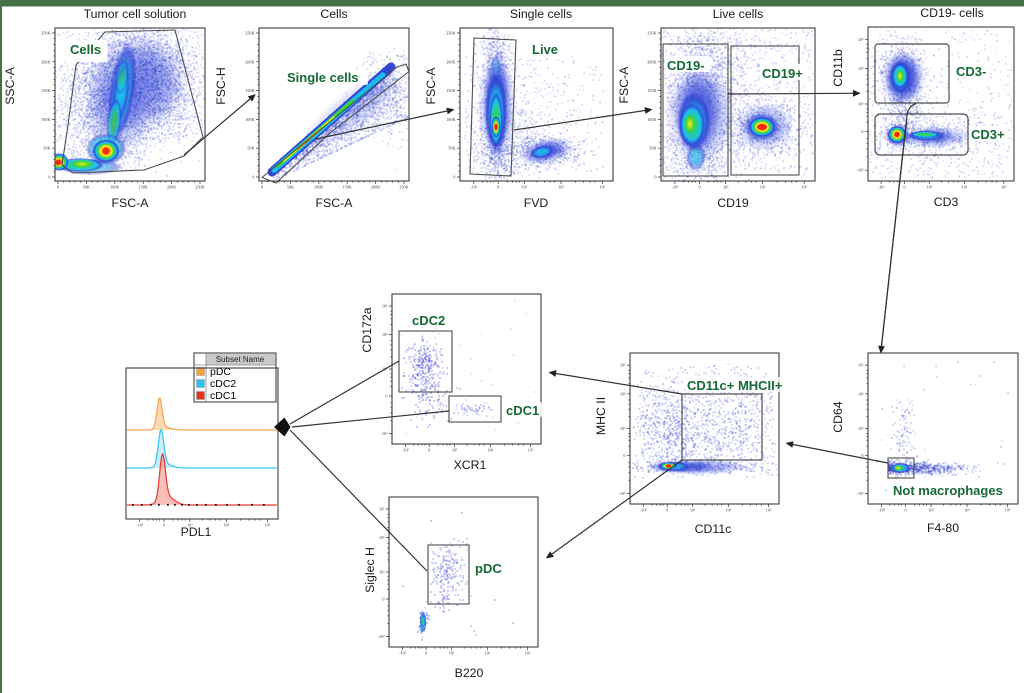  Describe the element at coordinates (470, 465) in the screenshot. I see `svg-text: XCR1` at that location.